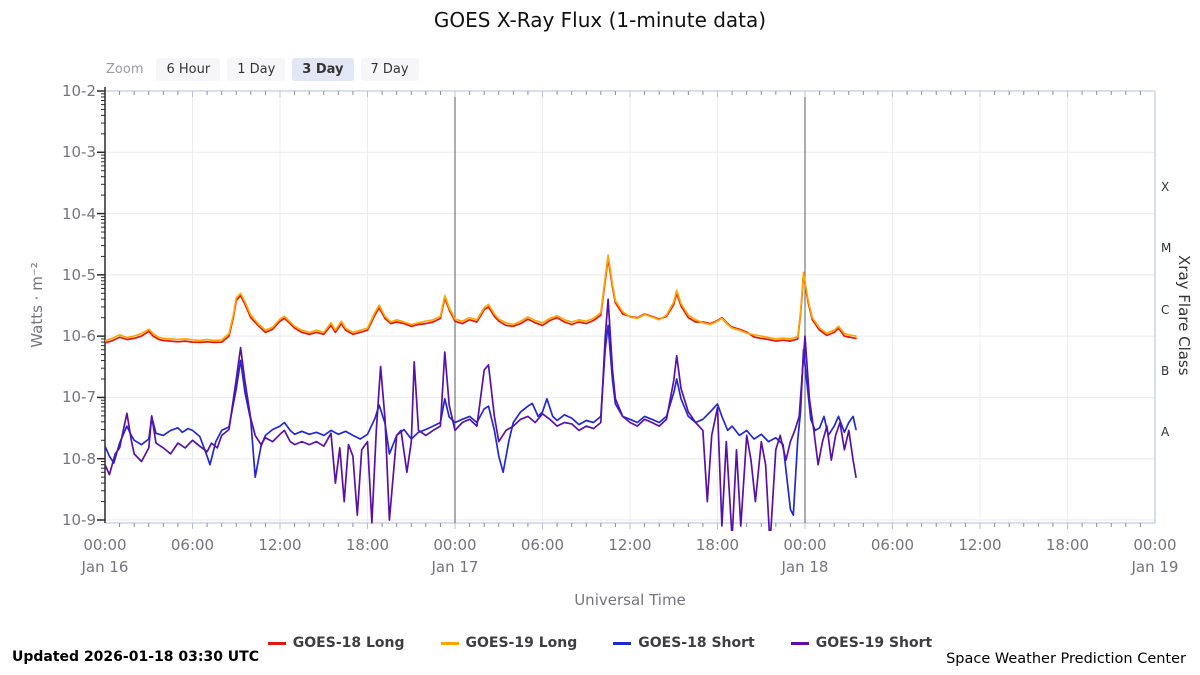  What do you see at coordinates (78, 274) in the screenshot?
I see `y-tick-label: 10-5` at bounding box center [78, 274].